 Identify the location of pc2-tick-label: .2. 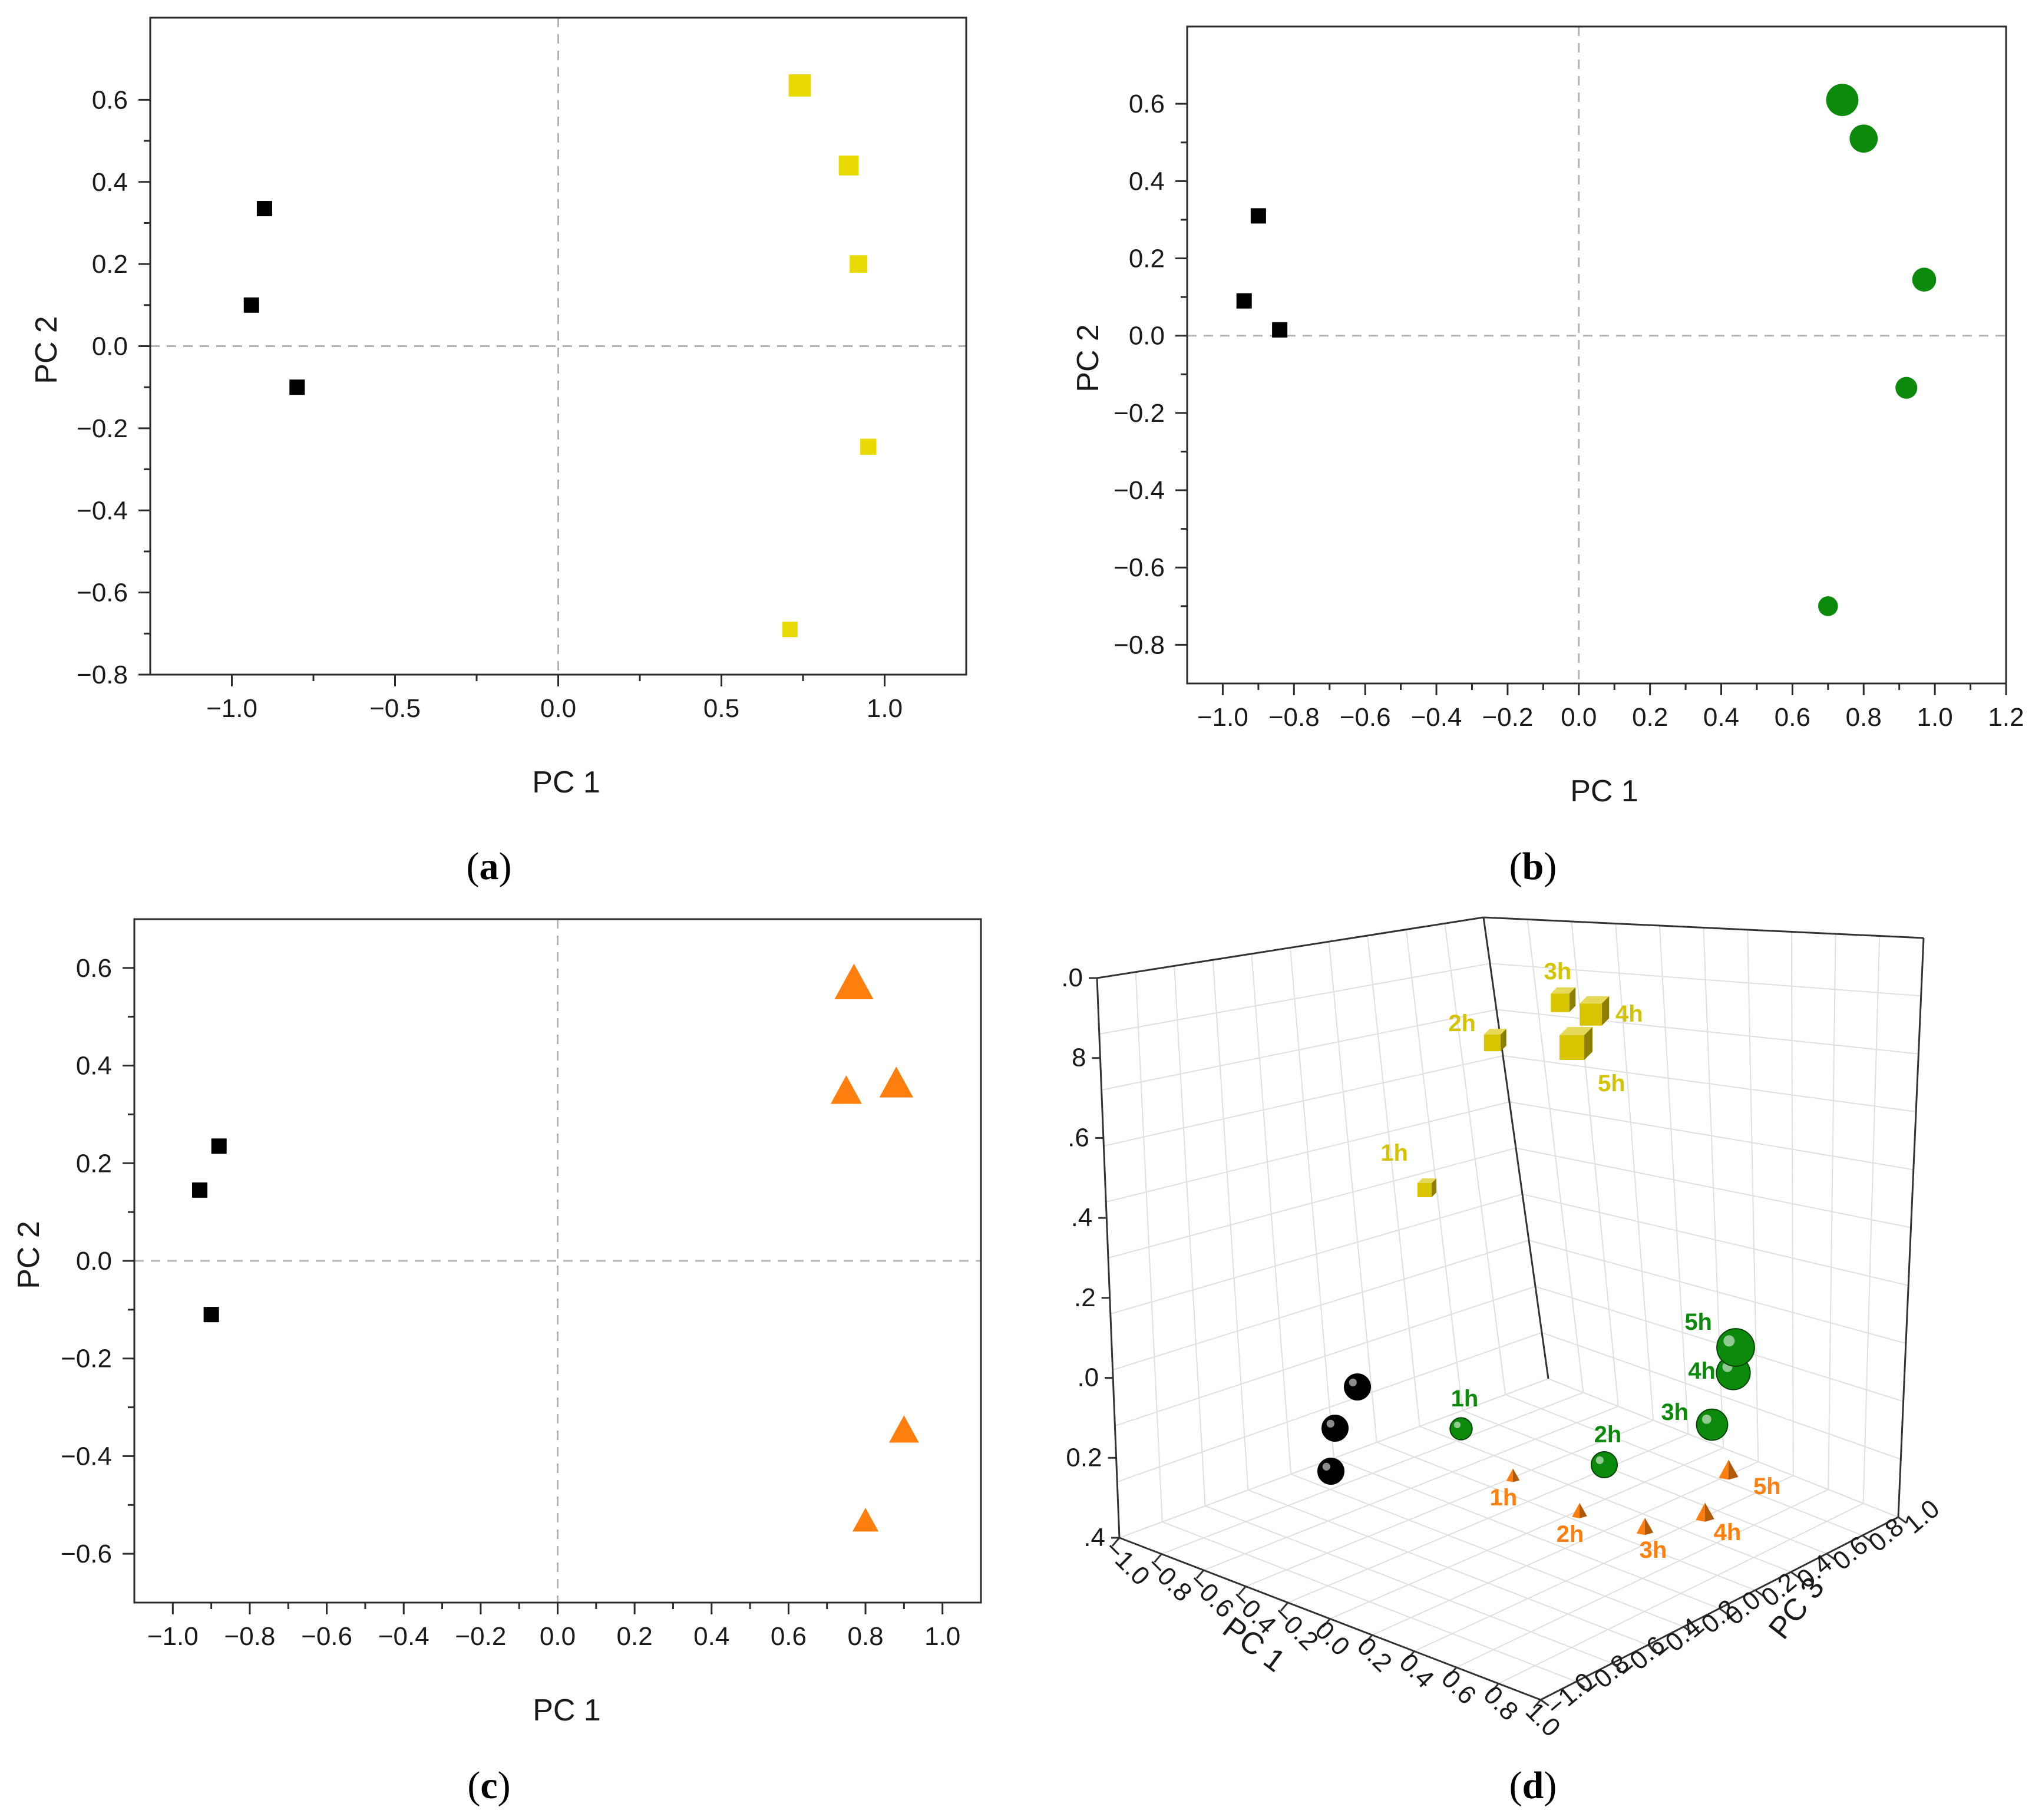
(1085, 1297).